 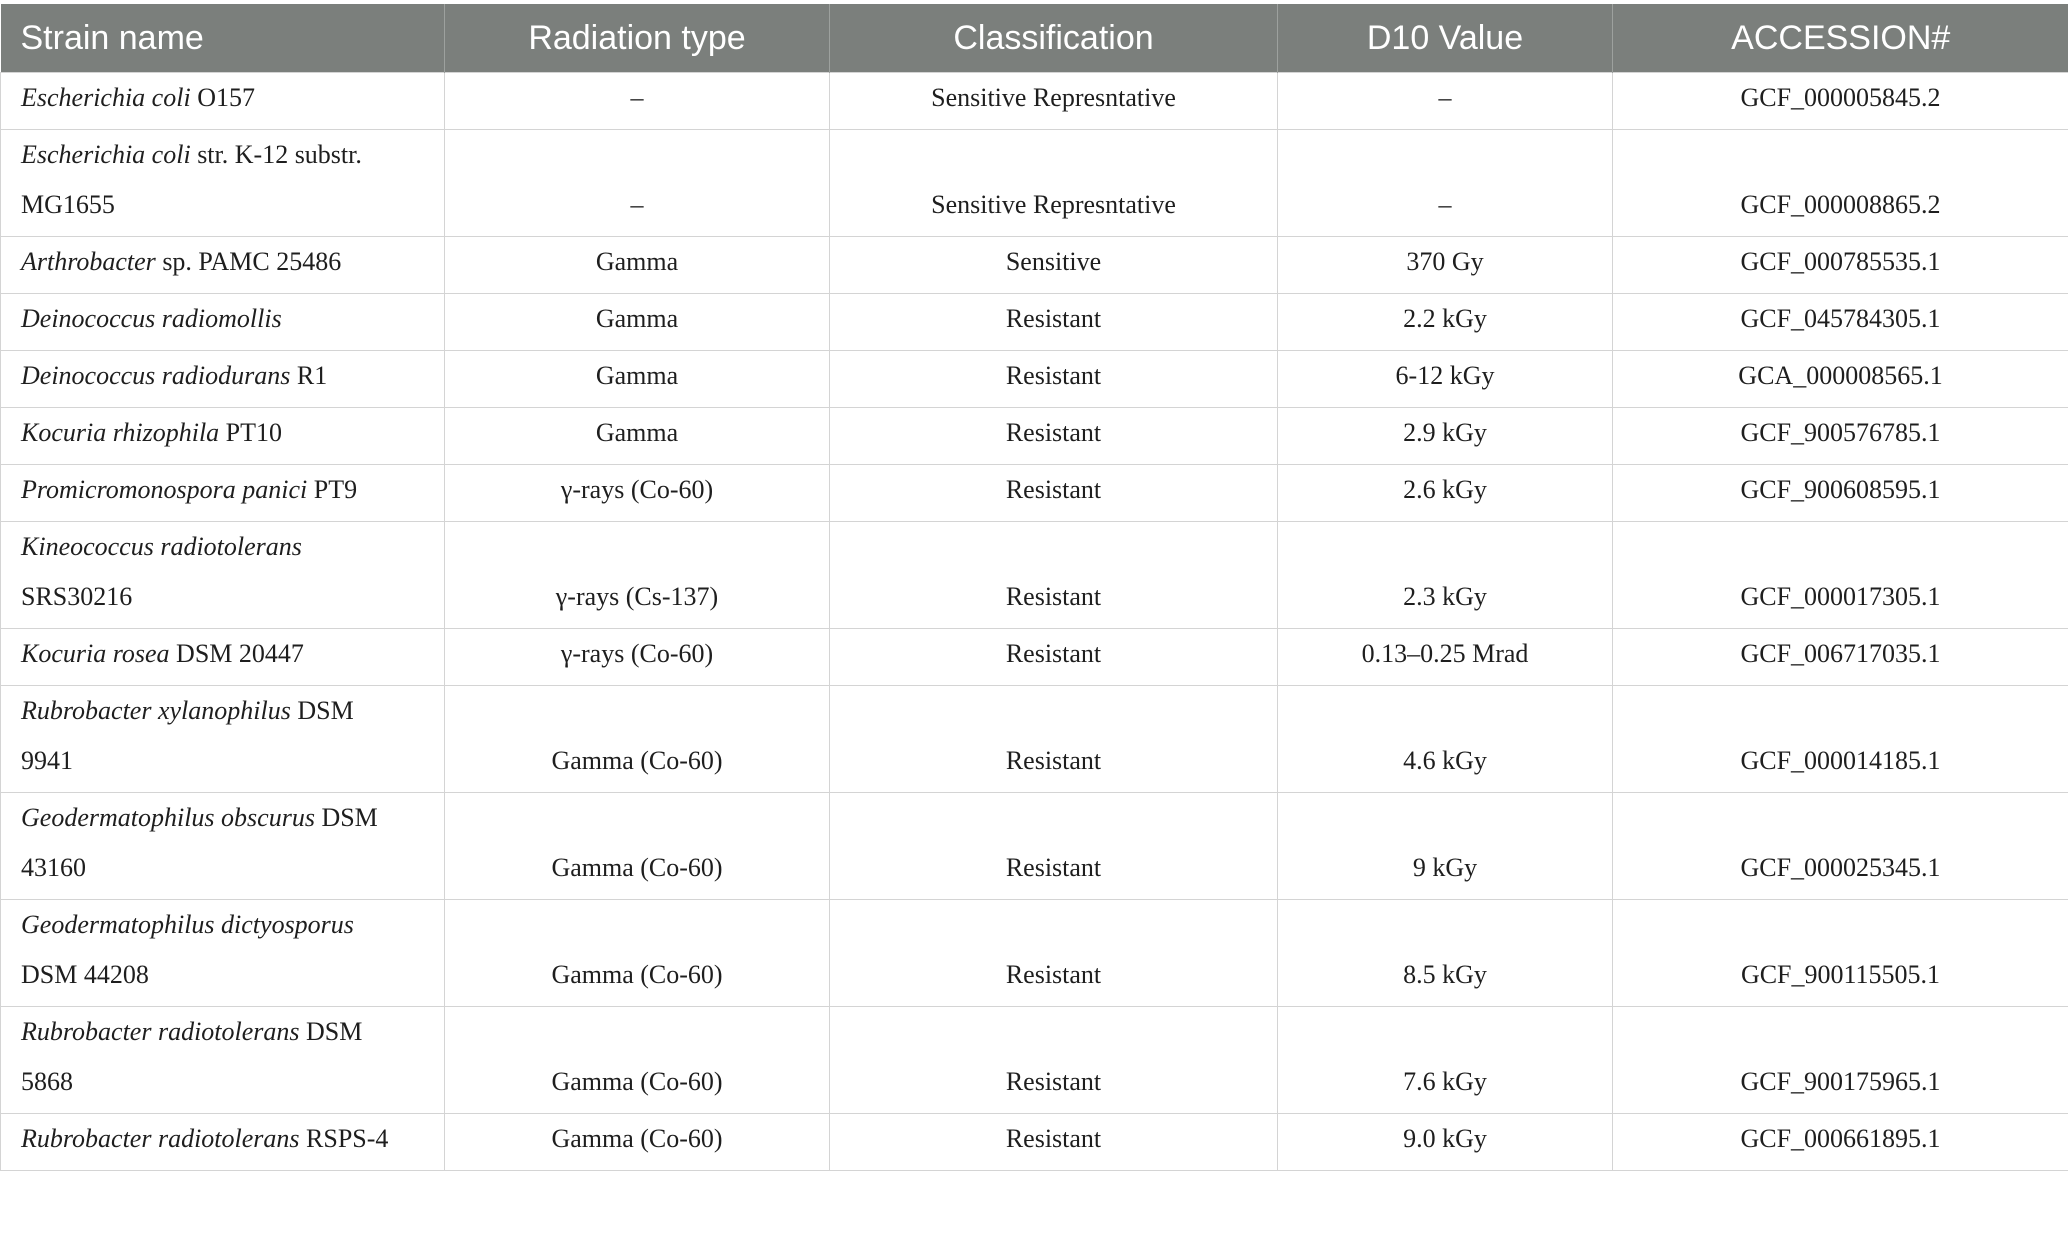 I want to click on cell-accession: GCF_000017305.1, so click(x=1840, y=575).